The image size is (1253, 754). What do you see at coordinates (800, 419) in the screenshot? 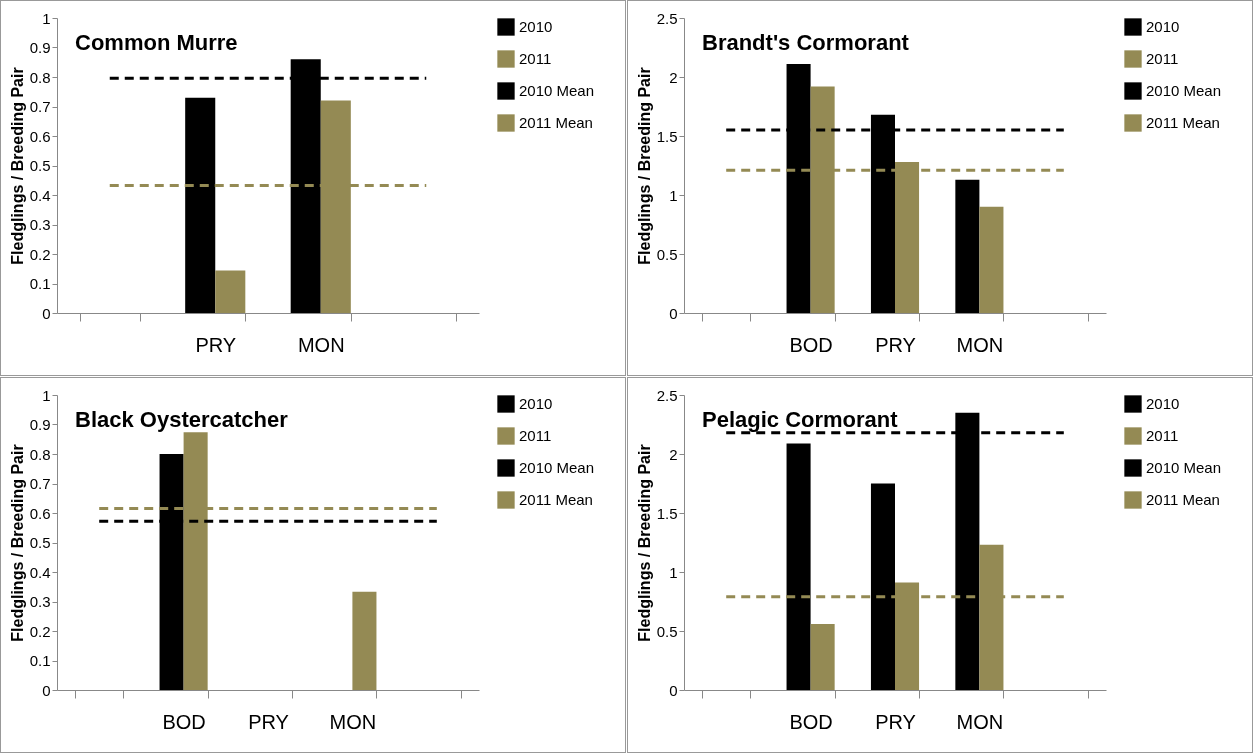
I see `text: Pelagic Cormorant` at bounding box center [800, 419].